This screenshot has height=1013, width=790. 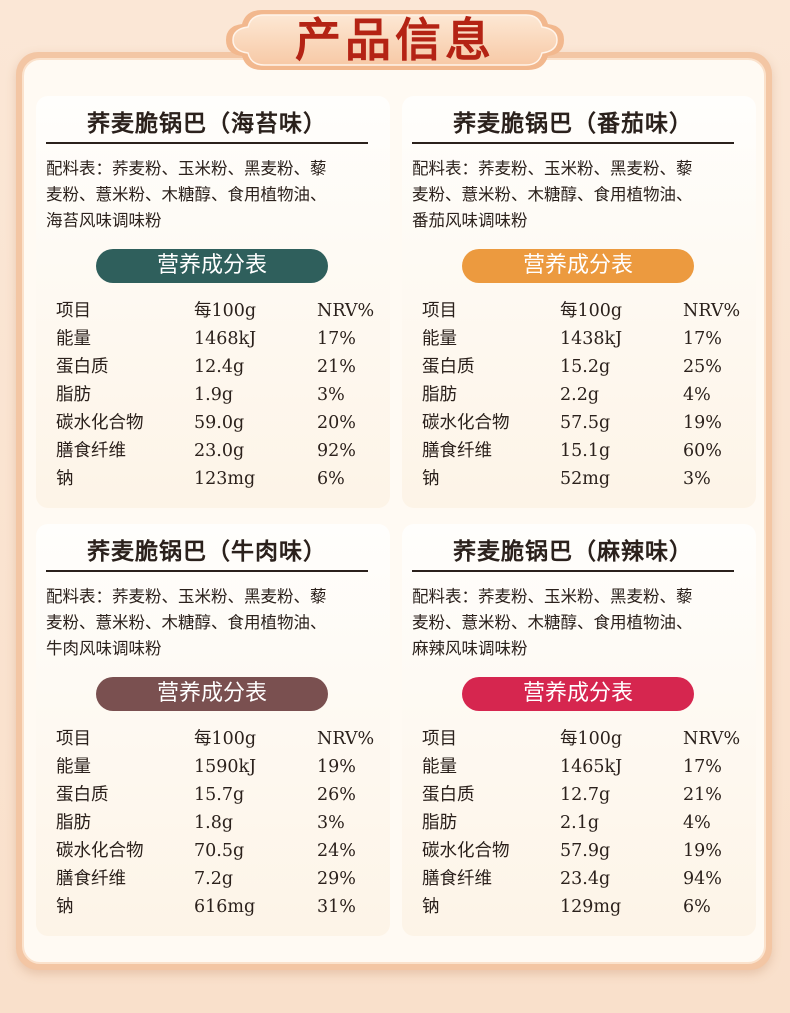 I want to click on table-row: 膳食纤维 23.4g 94%, so click(x=587, y=879).